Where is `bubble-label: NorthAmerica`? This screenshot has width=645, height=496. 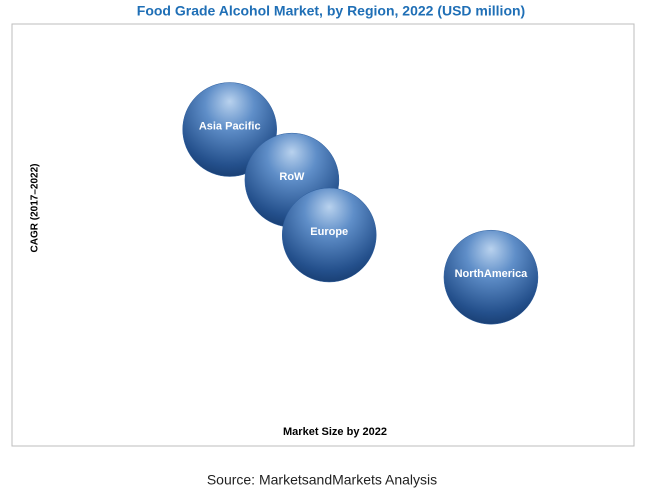 bubble-label: NorthAmerica is located at coordinates (492, 274).